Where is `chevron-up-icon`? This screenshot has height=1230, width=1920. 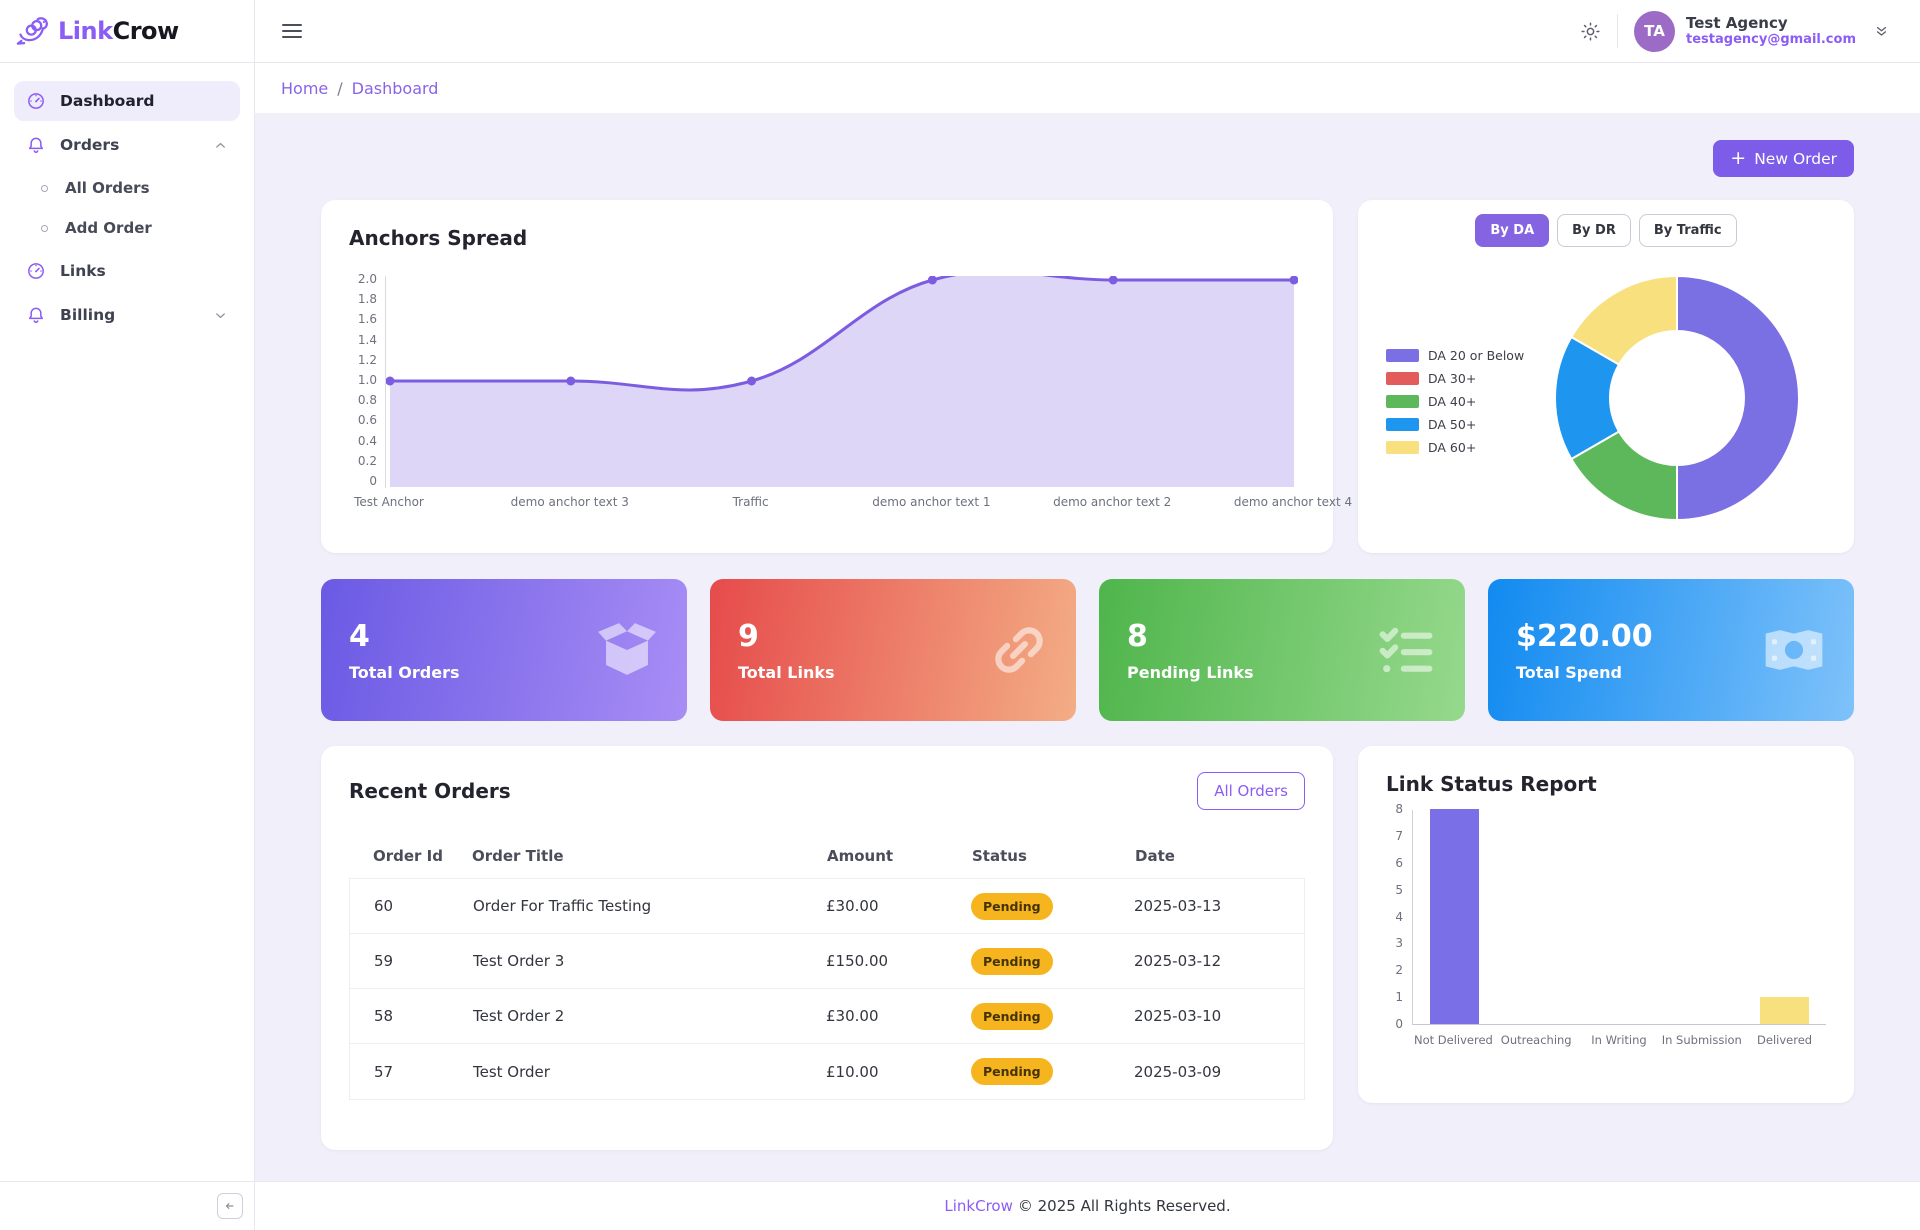
chevron-up-icon is located at coordinates (220, 145).